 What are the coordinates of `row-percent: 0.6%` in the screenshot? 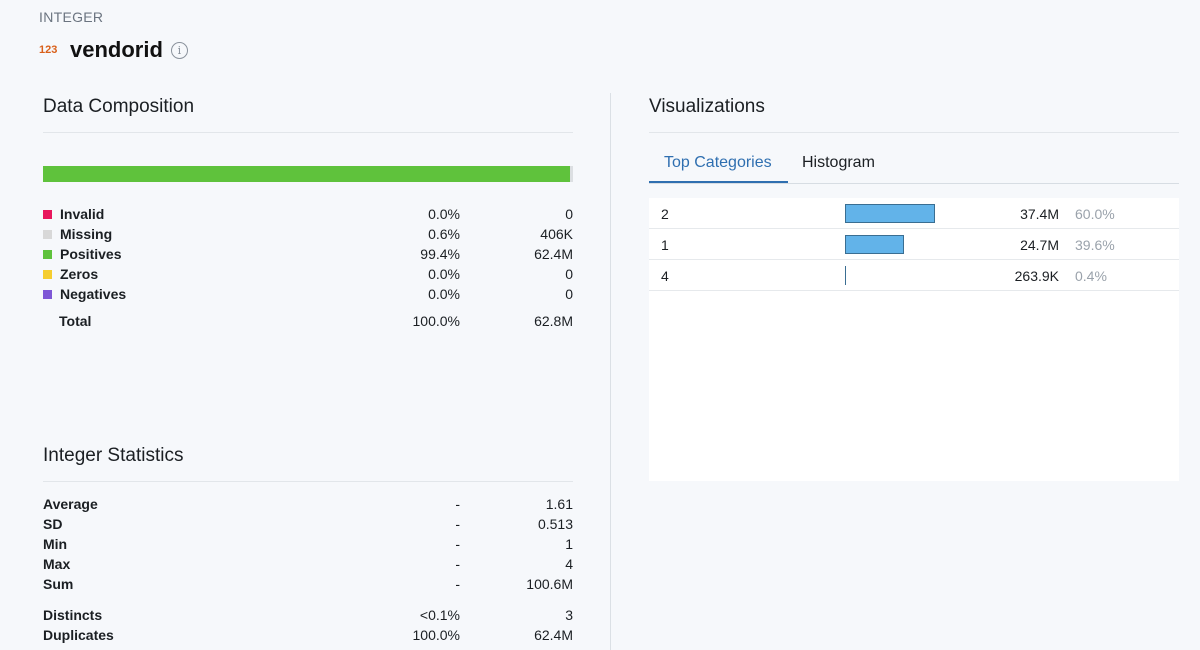 It's located at (444, 234).